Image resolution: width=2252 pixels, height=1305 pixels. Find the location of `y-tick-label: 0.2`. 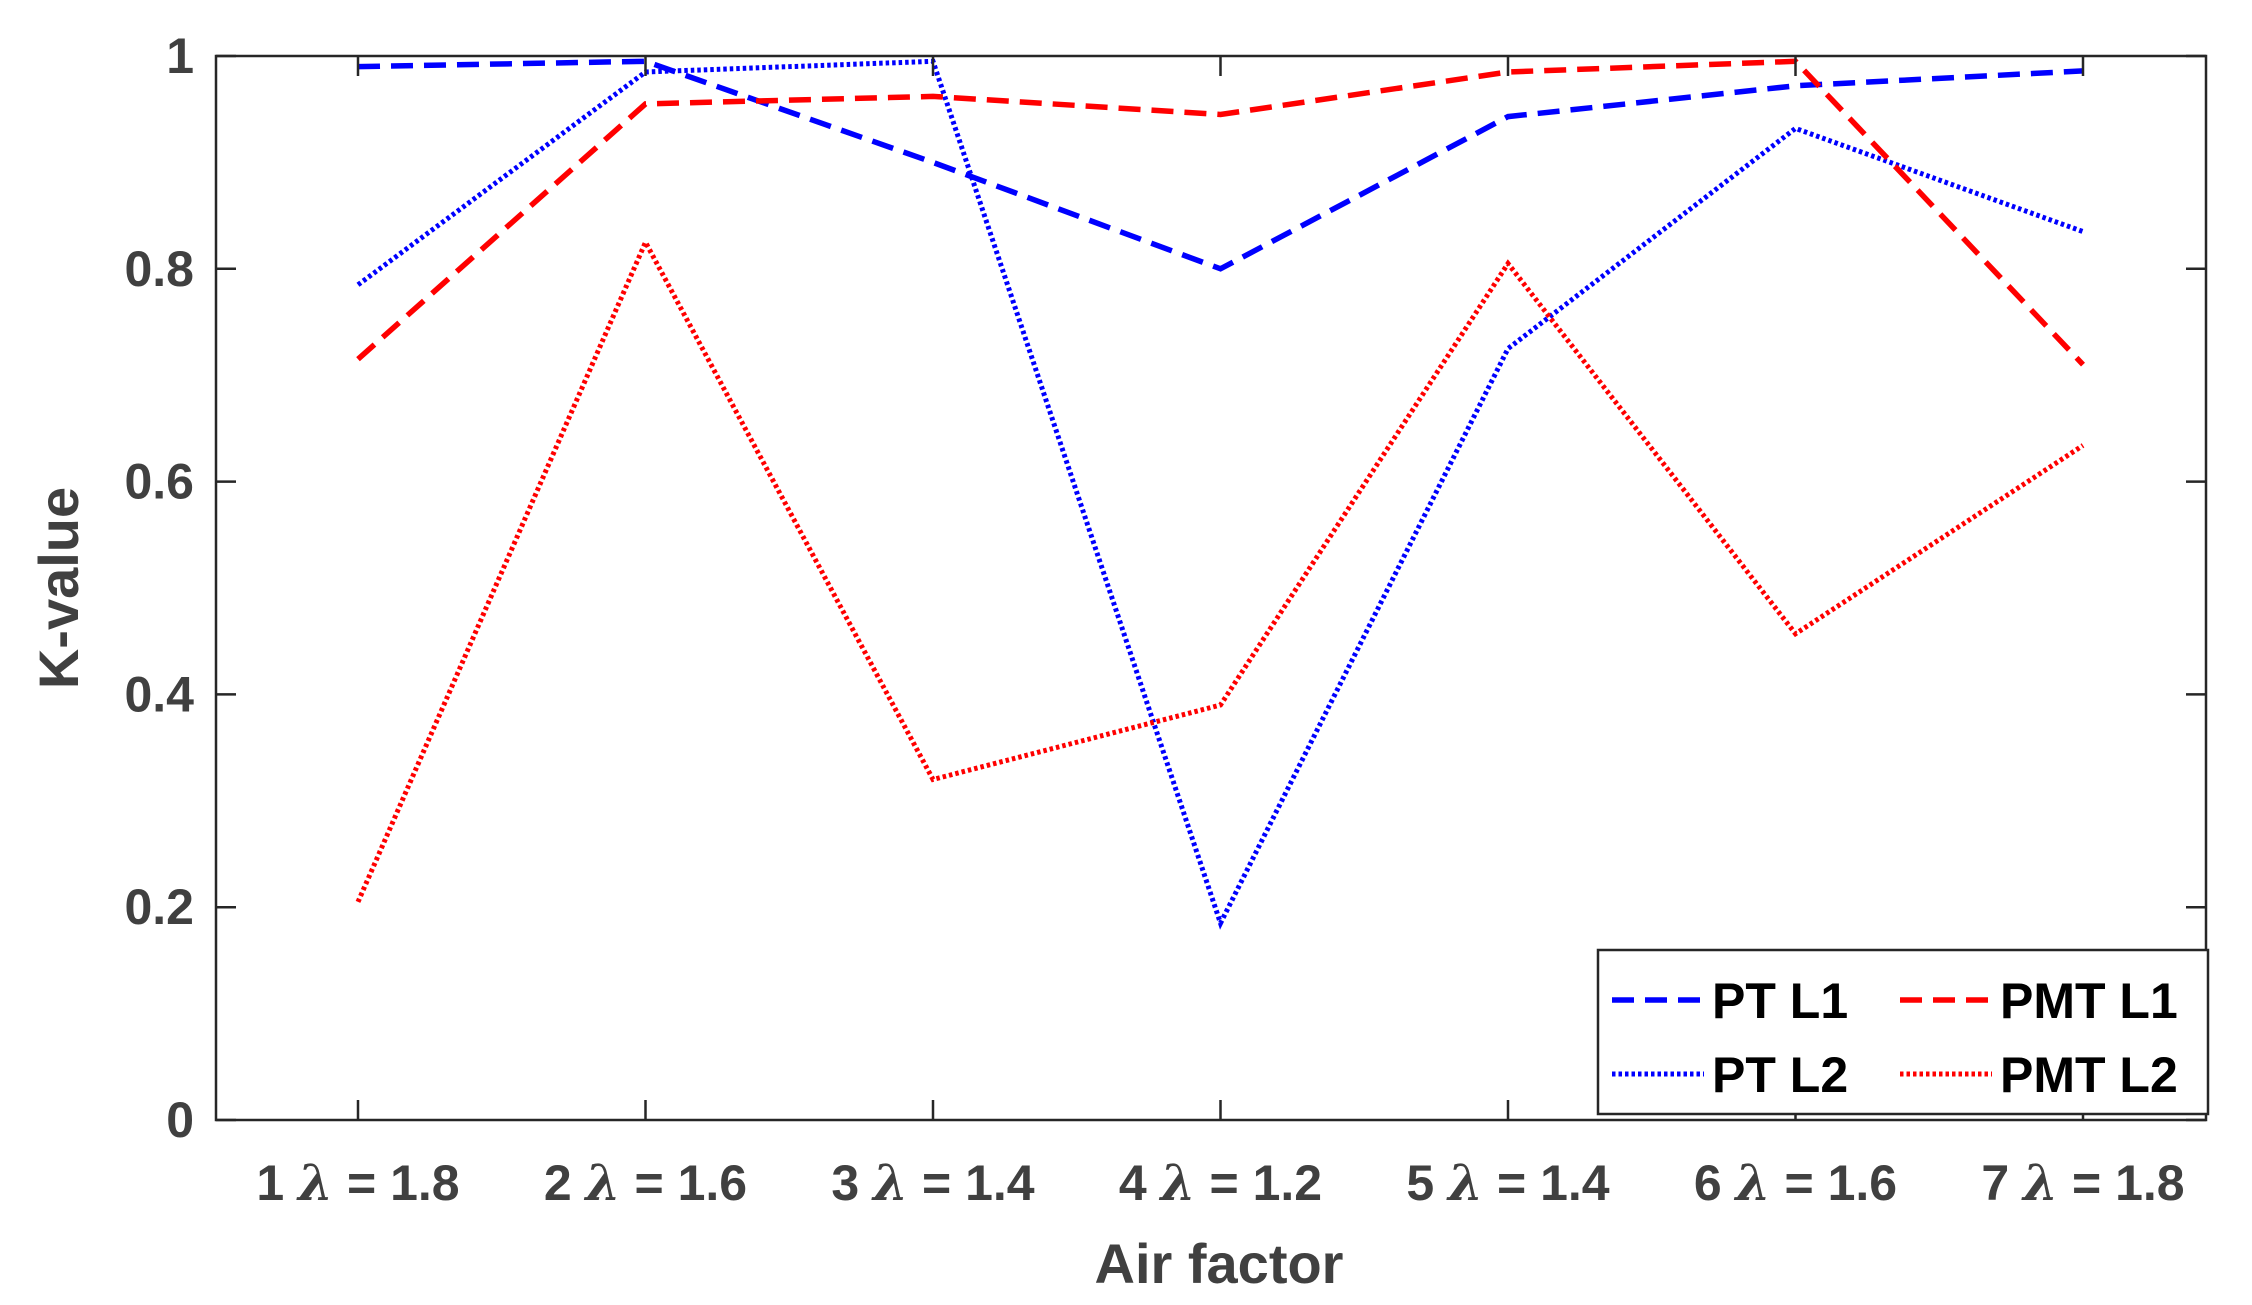

y-tick-label: 0.2 is located at coordinates (159, 907).